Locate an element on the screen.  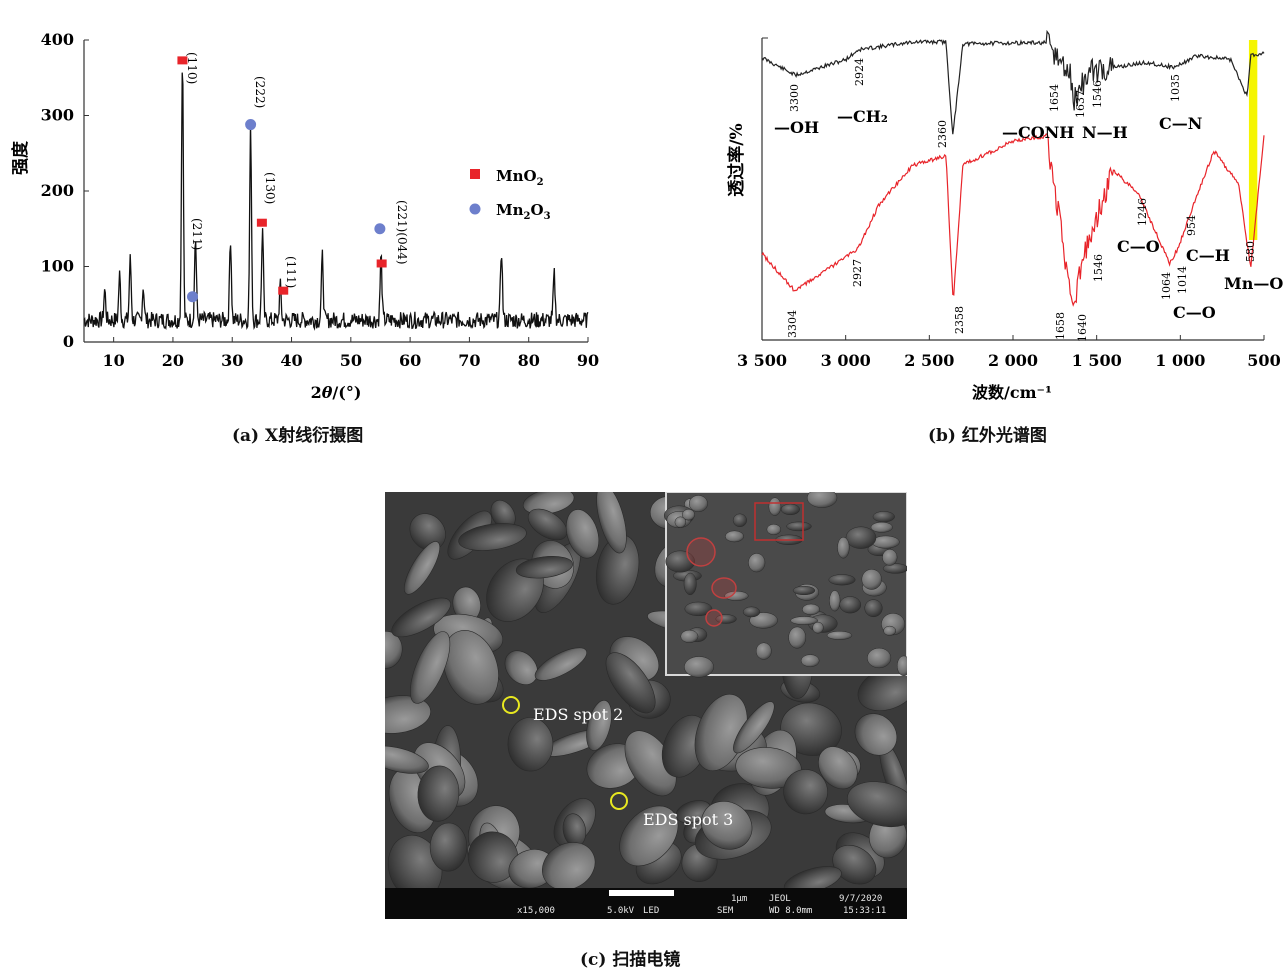
xrd-x-tick-label: 70 is located at coordinates (469, 360).